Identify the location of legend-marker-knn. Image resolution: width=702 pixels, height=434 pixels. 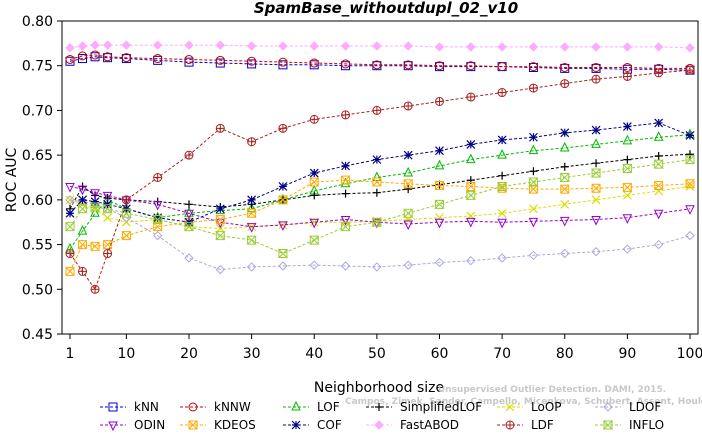
(113, 407).